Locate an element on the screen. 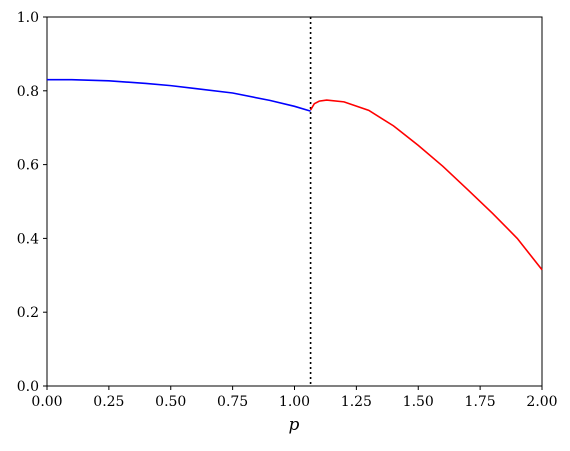  y-tick-label: 0.4 is located at coordinates (28, 239).